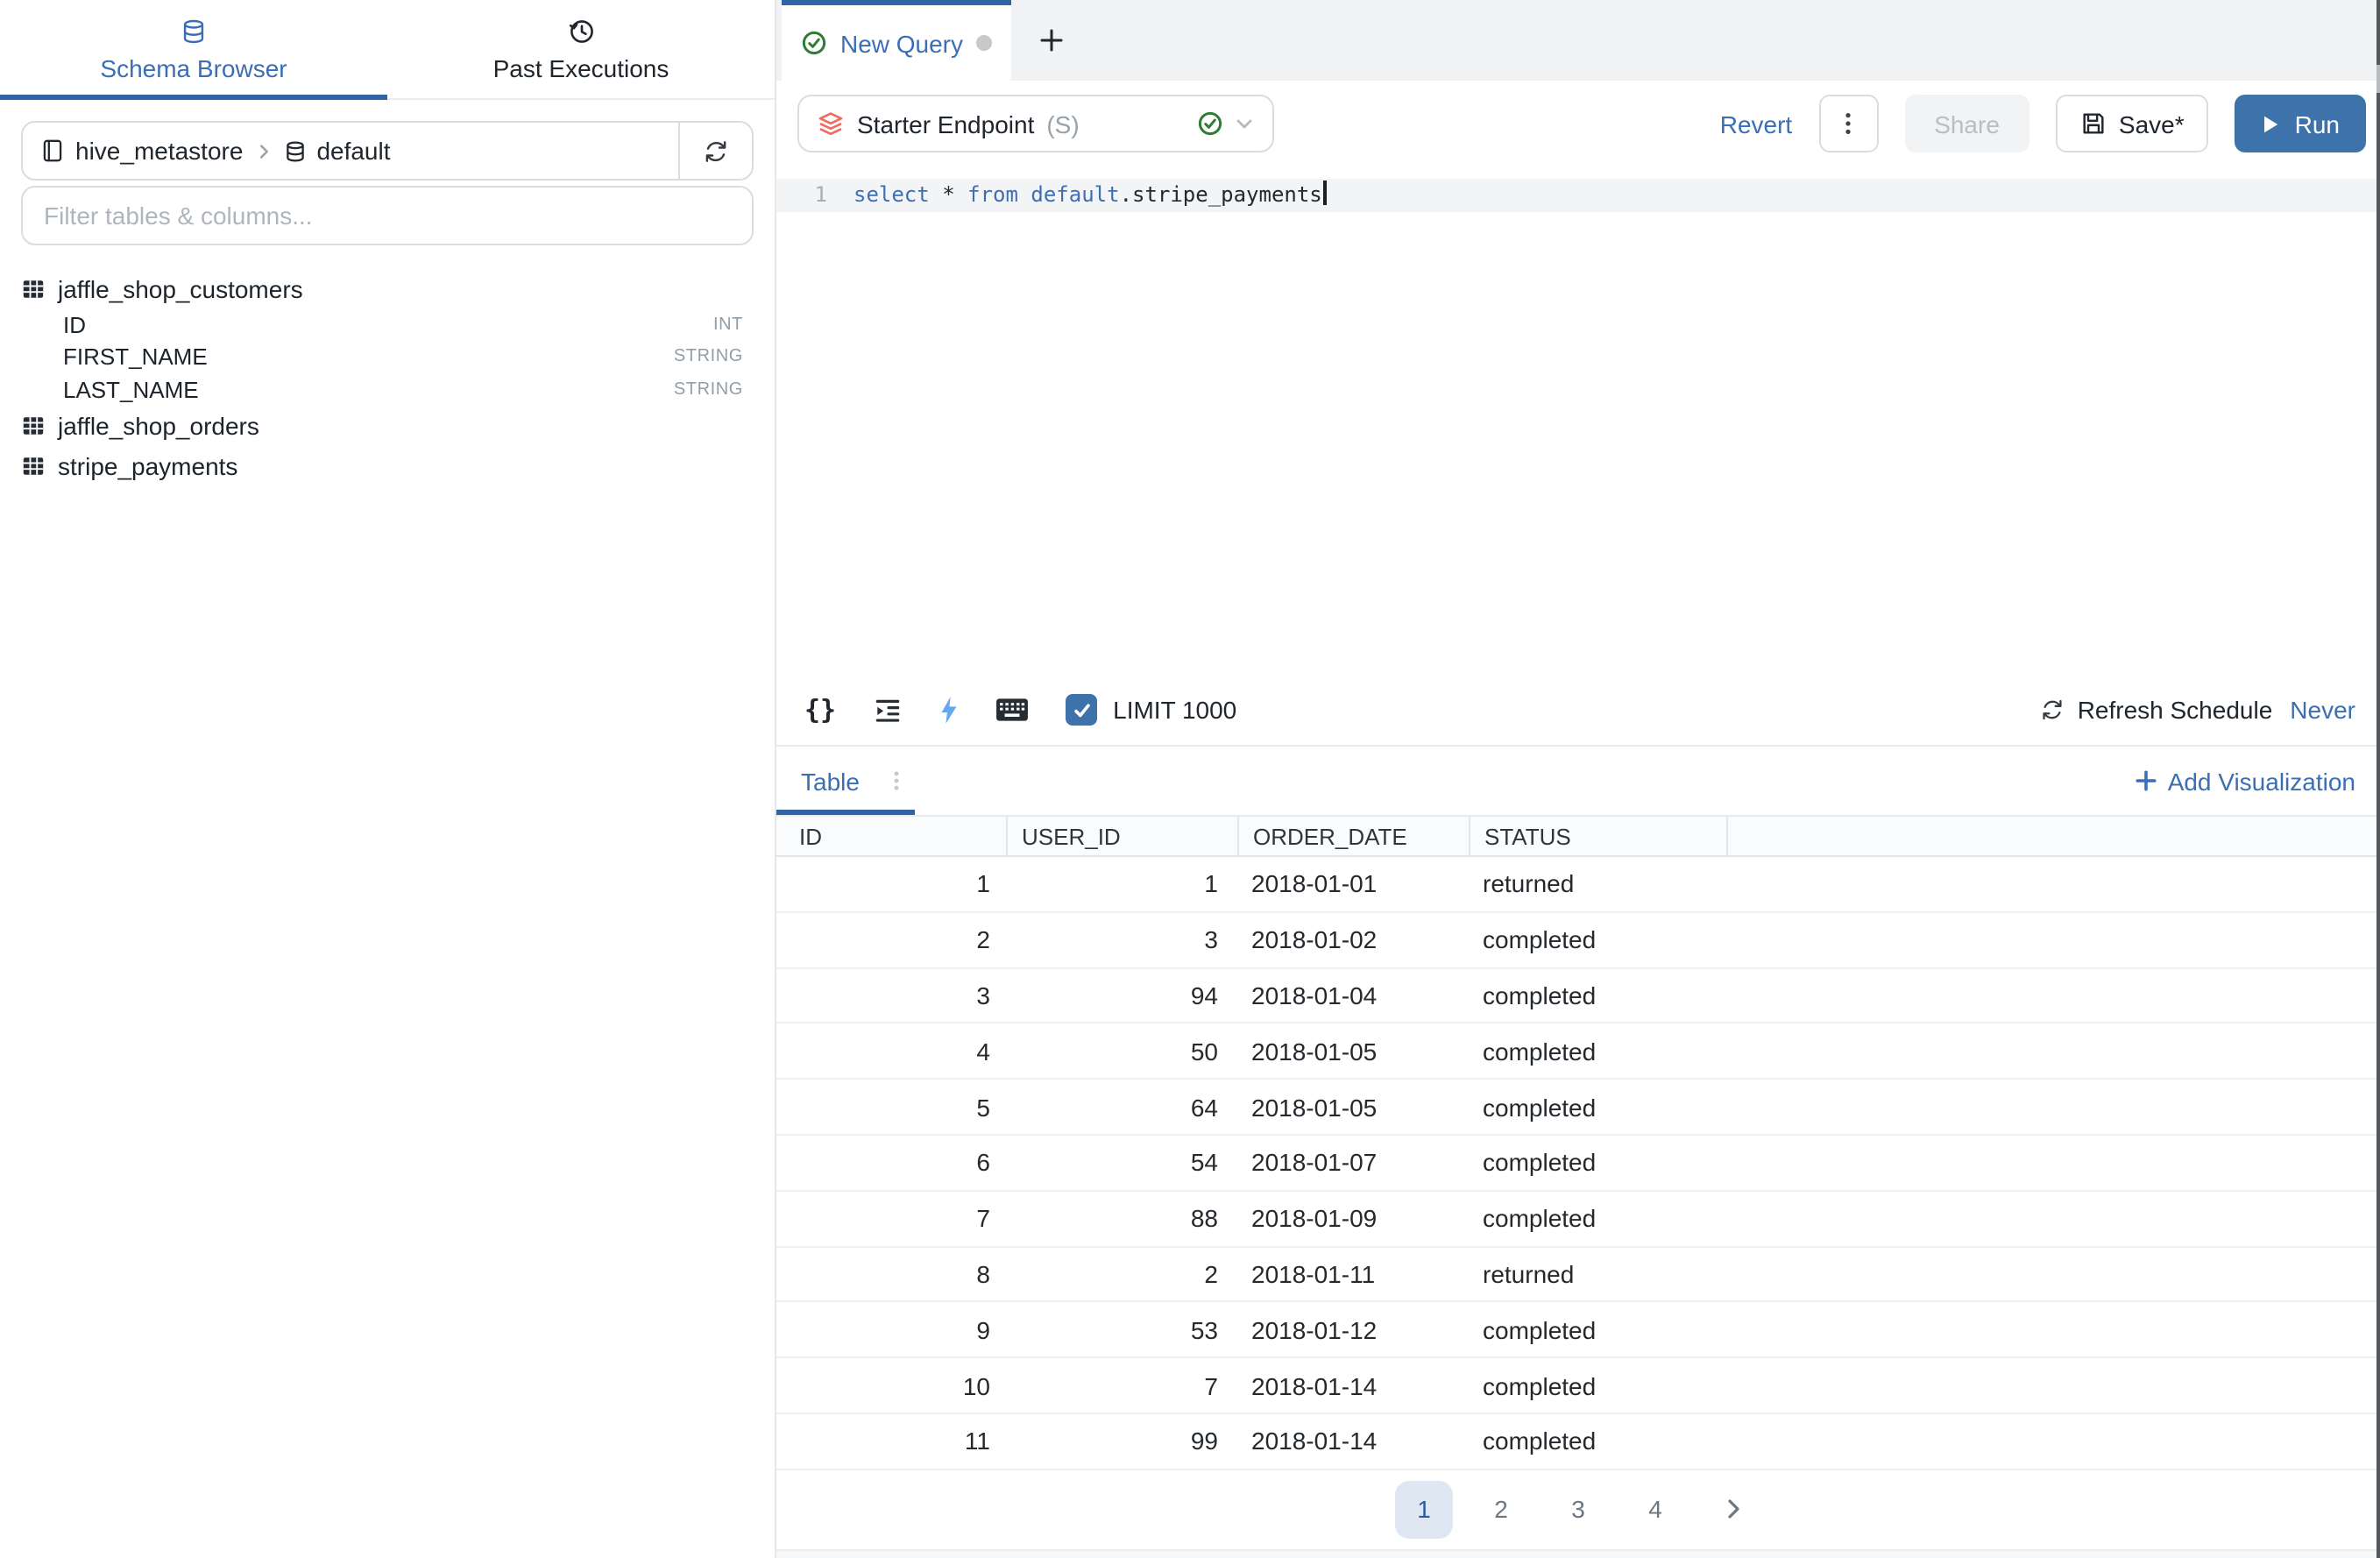  Describe the element at coordinates (897, 780) in the screenshot. I see `visualization-kebab-icon` at that location.